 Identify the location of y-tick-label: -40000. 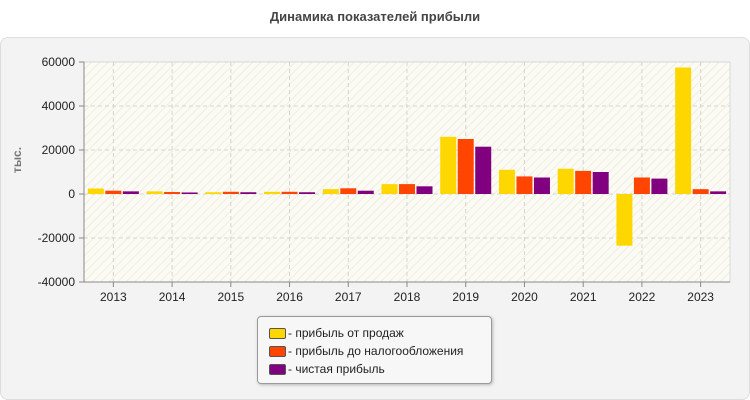
(57, 282).